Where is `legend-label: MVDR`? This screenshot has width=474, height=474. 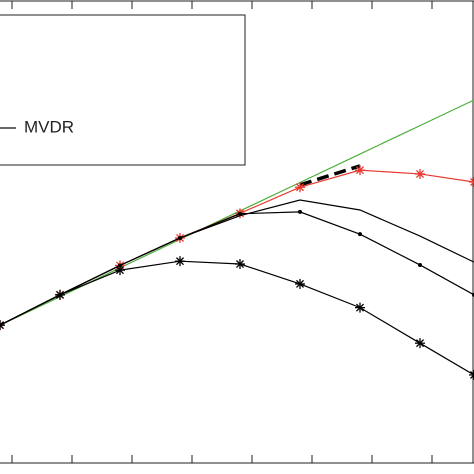
legend-label: MVDR is located at coordinates (49, 126).